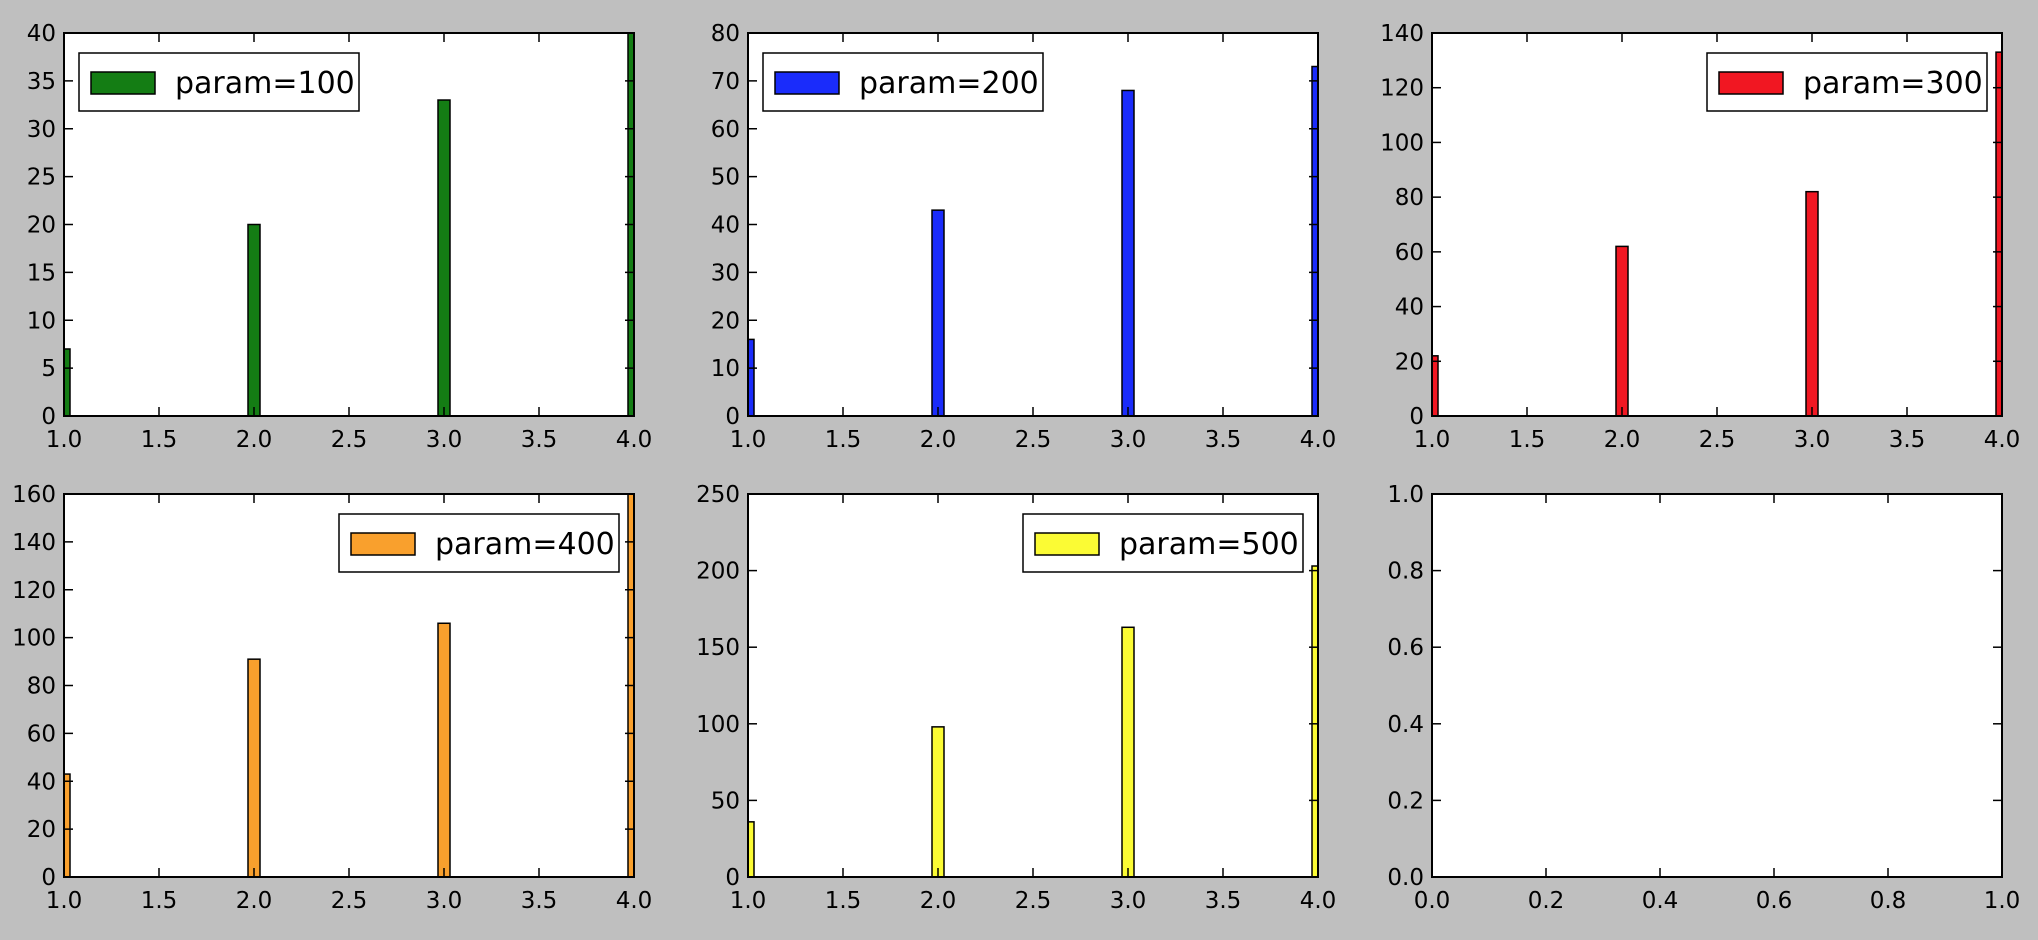  What do you see at coordinates (938, 313) in the screenshot?
I see `bar-param=200-x2` at bounding box center [938, 313].